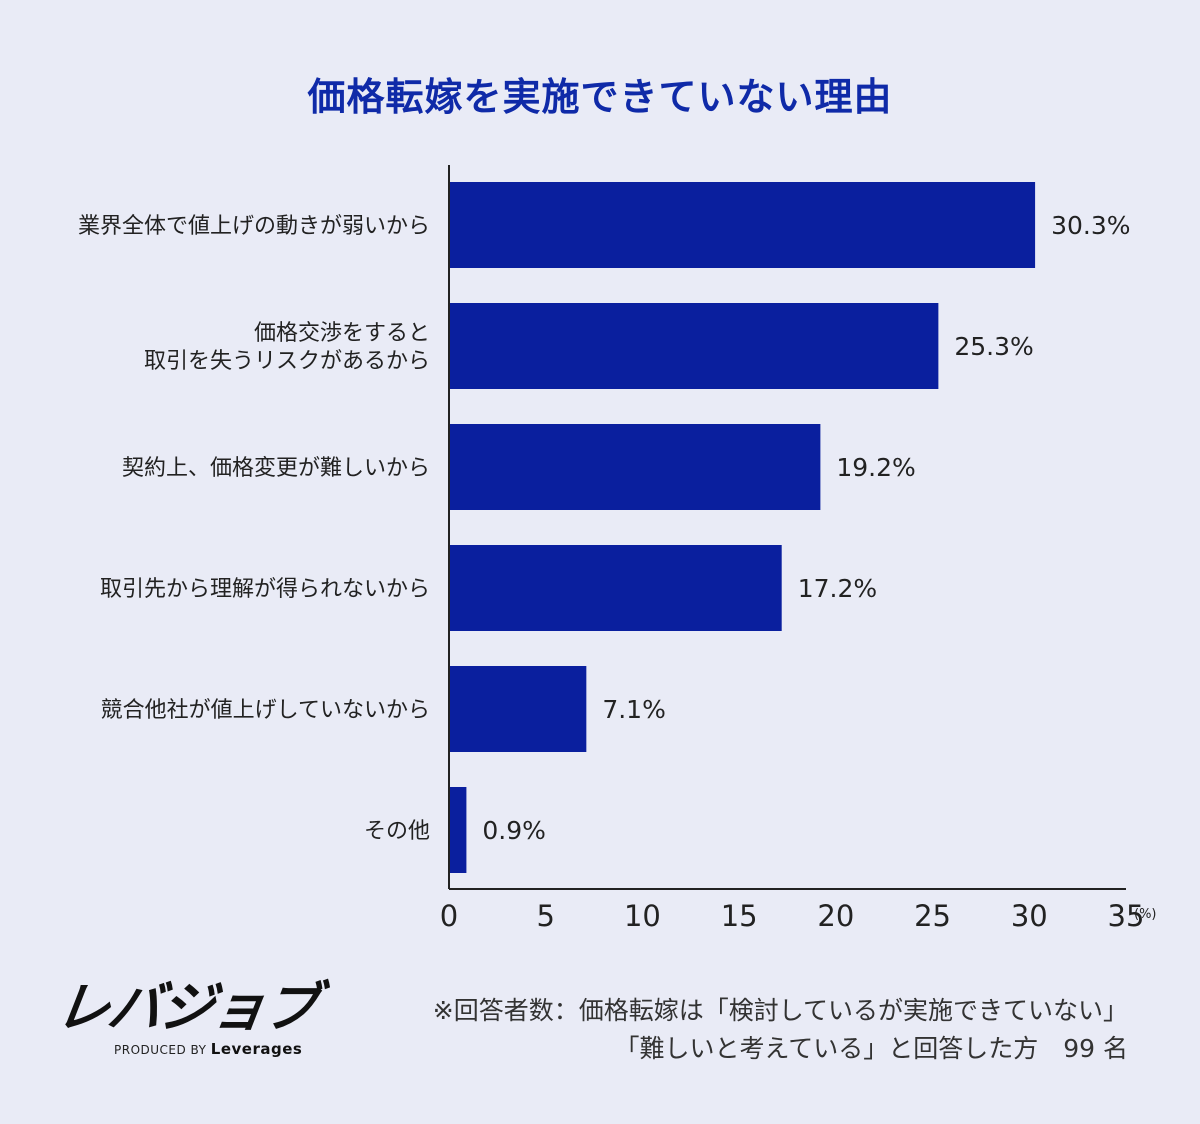 The height and width of the screenshot is (1124, 1200). I want to click on category-label-2-line-2: 取引を失うリスクがあるから, so click(287, 361).